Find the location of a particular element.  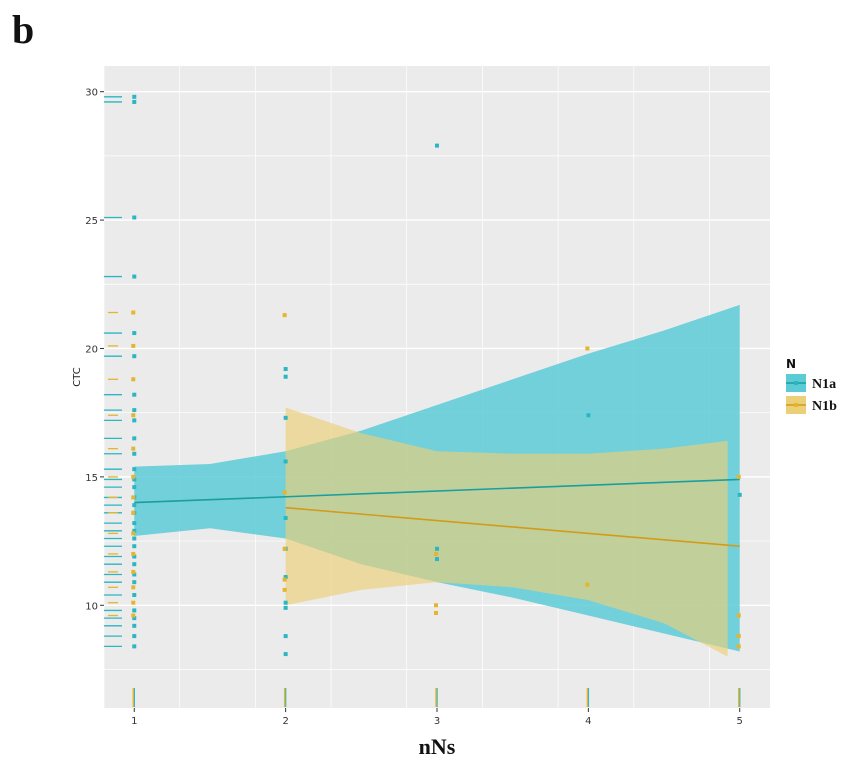

x-tick-label: 5 is located at coordinates (740, 721).